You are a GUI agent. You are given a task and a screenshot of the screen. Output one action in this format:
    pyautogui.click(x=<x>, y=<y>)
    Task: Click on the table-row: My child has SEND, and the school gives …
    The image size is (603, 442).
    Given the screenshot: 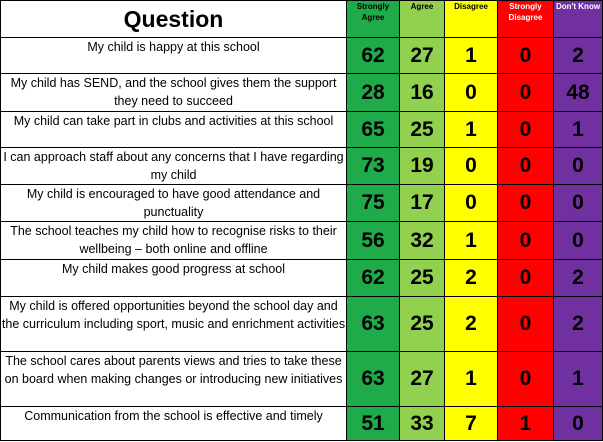 What is the action you would take?
    pyautogui.click(x=301, y=92)
    